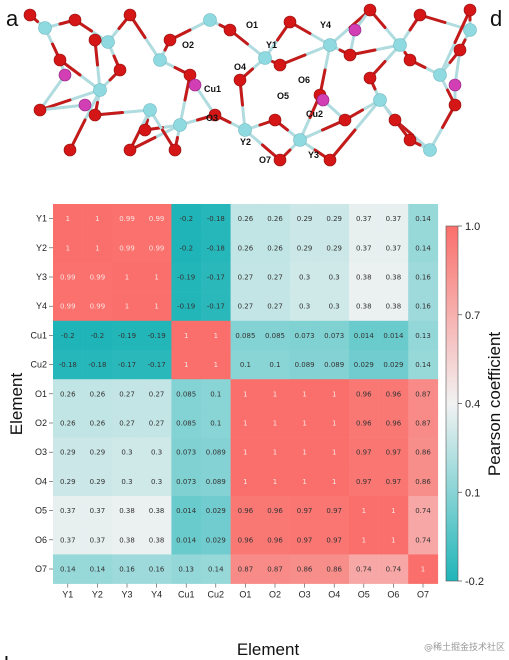 Image resolution: width=509 pixels, height=660 pixels. Describe the element at coordinates (334, 595) in the screenshot. I see `x-tick-label: O4` at that location.